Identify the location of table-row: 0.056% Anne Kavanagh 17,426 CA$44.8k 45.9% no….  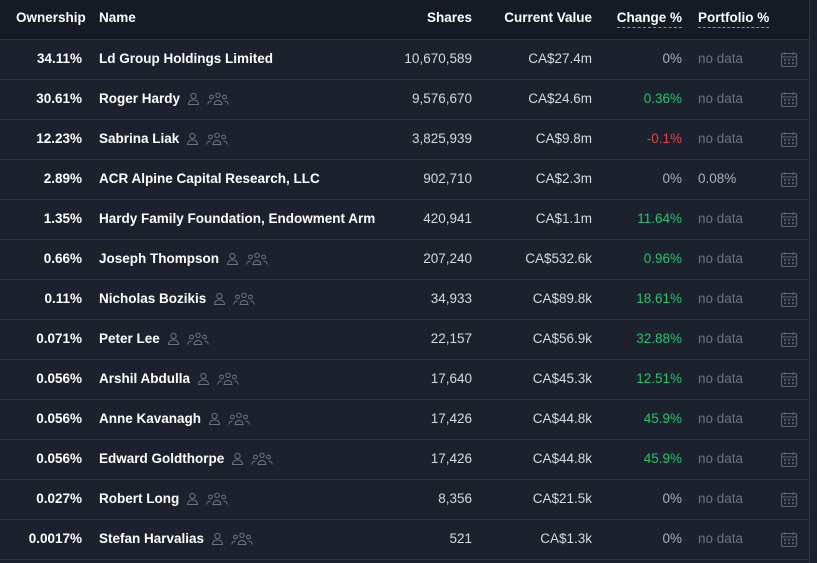
(404, 420).